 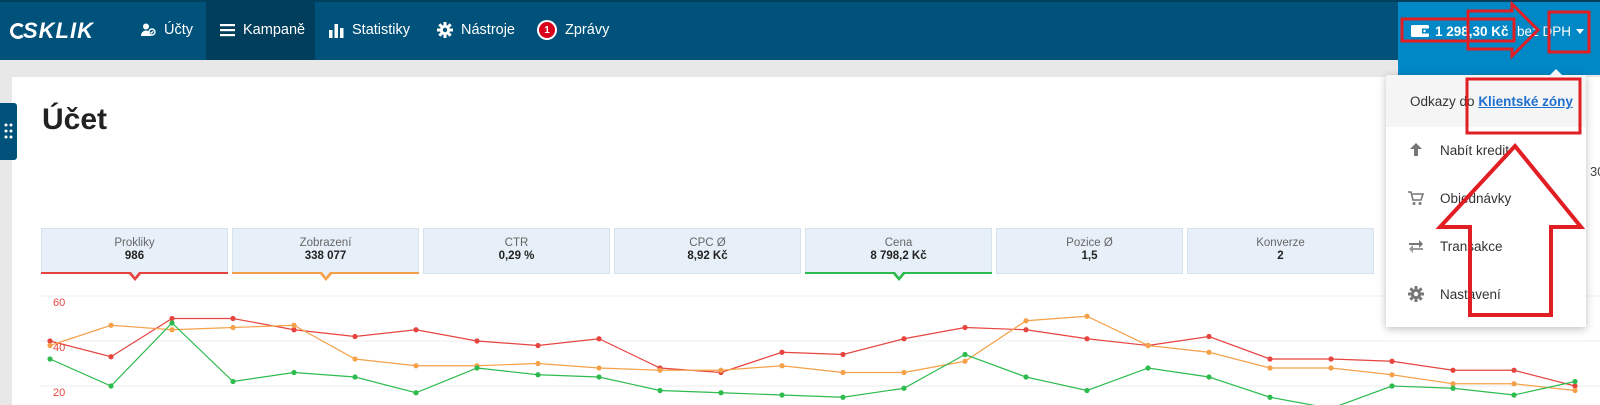 I want to click on menu-item-orders: Objednávky, so click(x=1486, y=199).